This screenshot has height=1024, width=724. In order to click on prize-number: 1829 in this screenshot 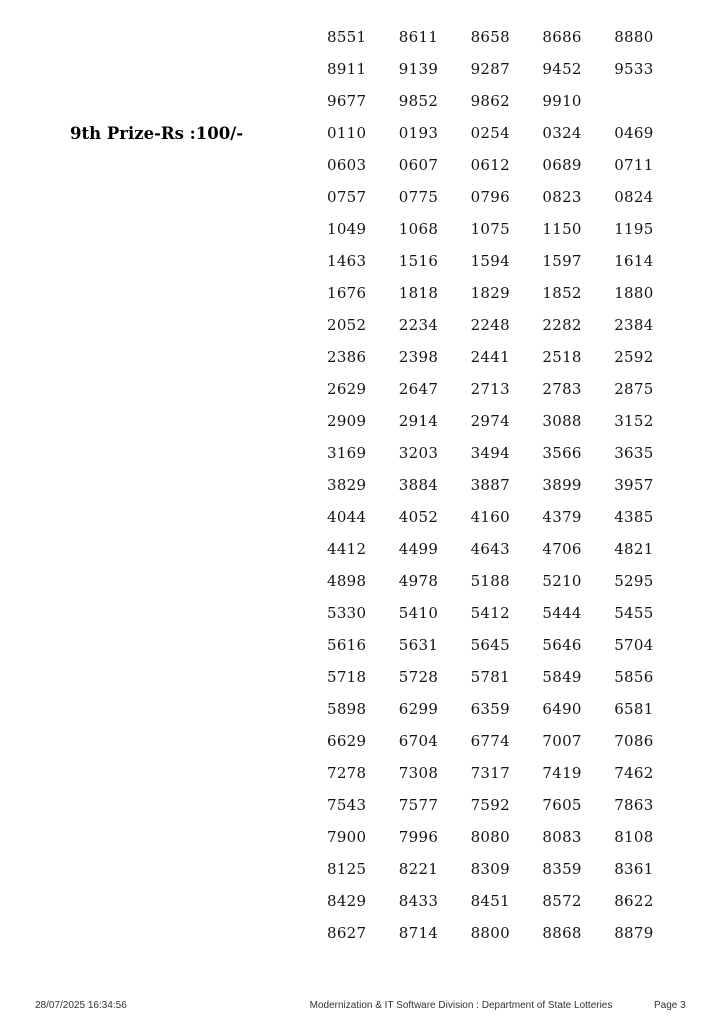, I will do `click(490, 293)`.